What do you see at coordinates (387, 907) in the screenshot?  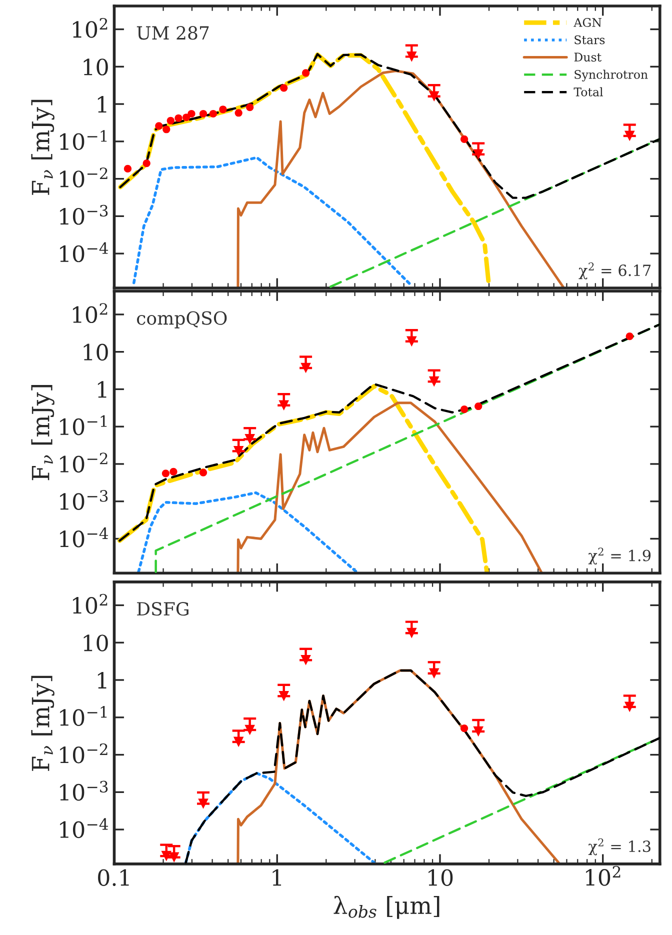 I see `x-axis-title: λ$_{obs}$ [μm]` at bounding box center [387, 907].